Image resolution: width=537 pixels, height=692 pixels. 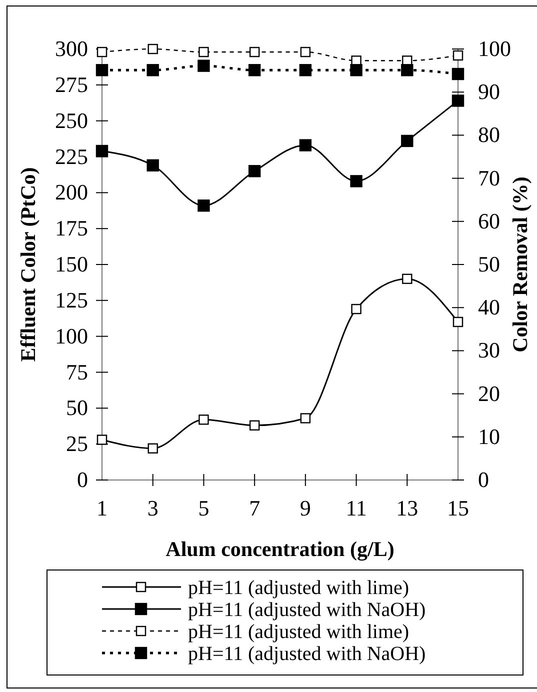 What do you see at coordinates (520, 264) in the screenshot?
I see `y2-axis-title: Color Removal (%)` at bounding box center [520, 264].